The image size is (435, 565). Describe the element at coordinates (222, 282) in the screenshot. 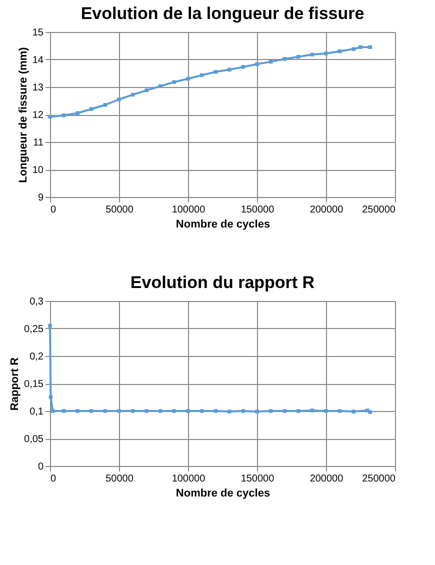

I see `chart-title: Evolution du rapport R` at that location.